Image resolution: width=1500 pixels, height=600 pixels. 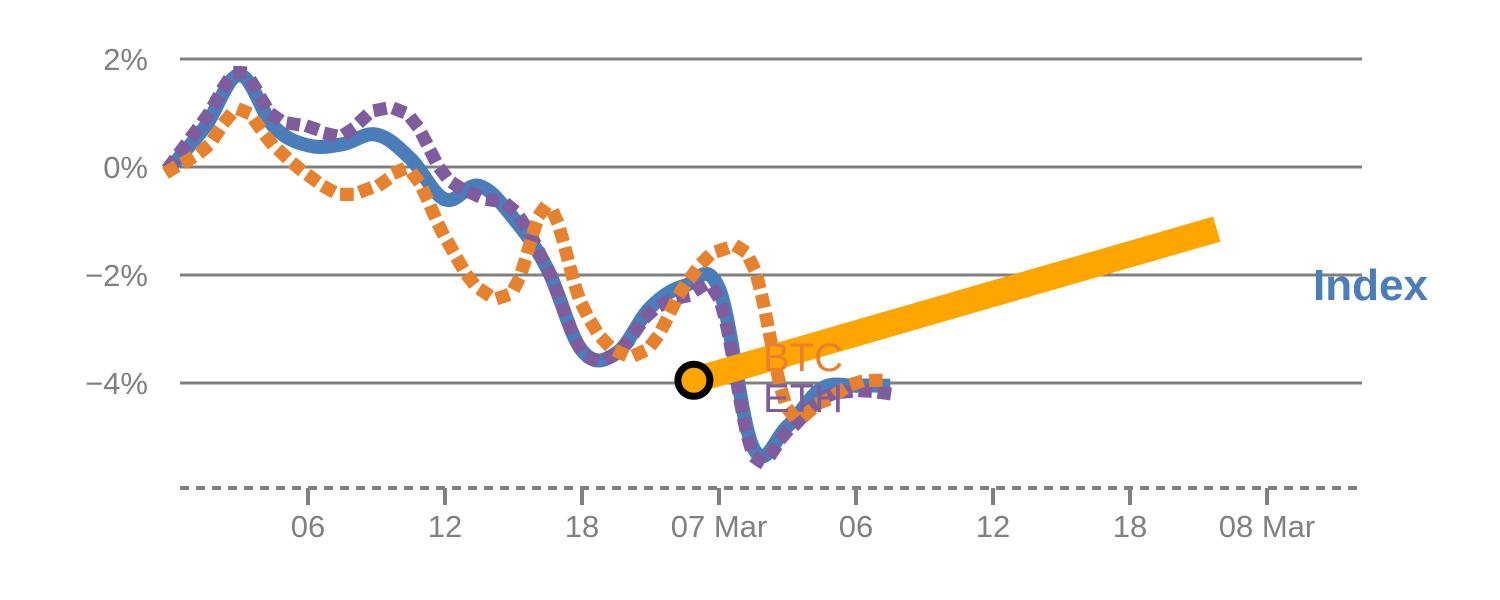 What do you see at coordinates (1370, 285) in the screenshot?
I see `series-label-index: Index` at bounding box center [1370, 285].